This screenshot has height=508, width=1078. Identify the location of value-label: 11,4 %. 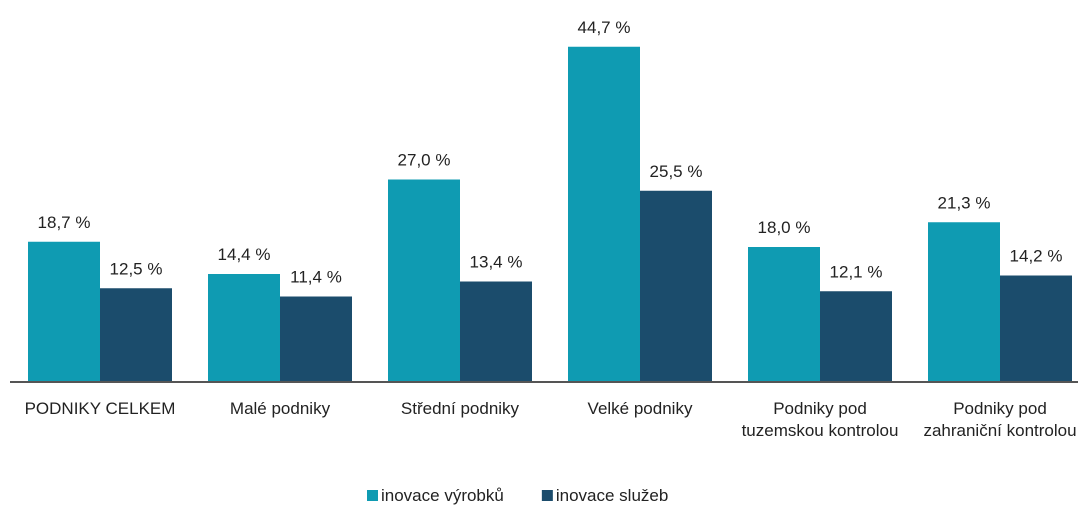
(316, 277).